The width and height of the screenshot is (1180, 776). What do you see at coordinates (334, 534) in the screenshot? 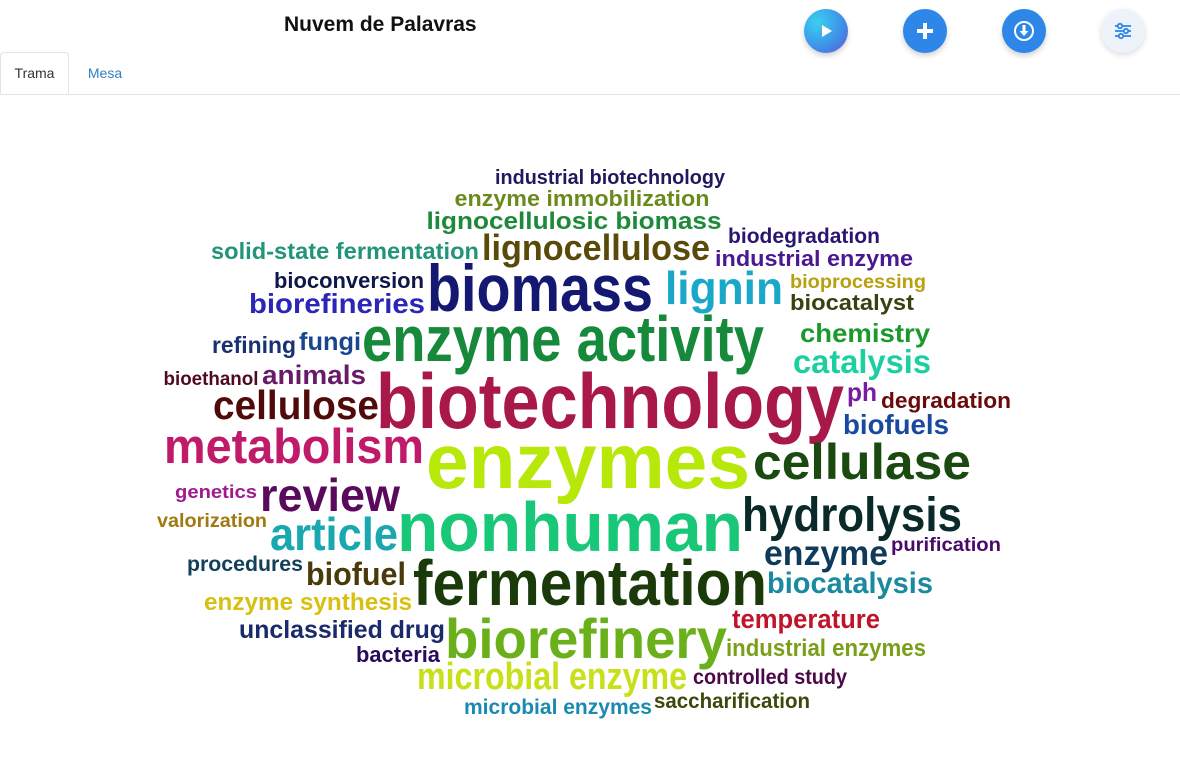
I see `word-article: article` at bounding box center [334, 534].